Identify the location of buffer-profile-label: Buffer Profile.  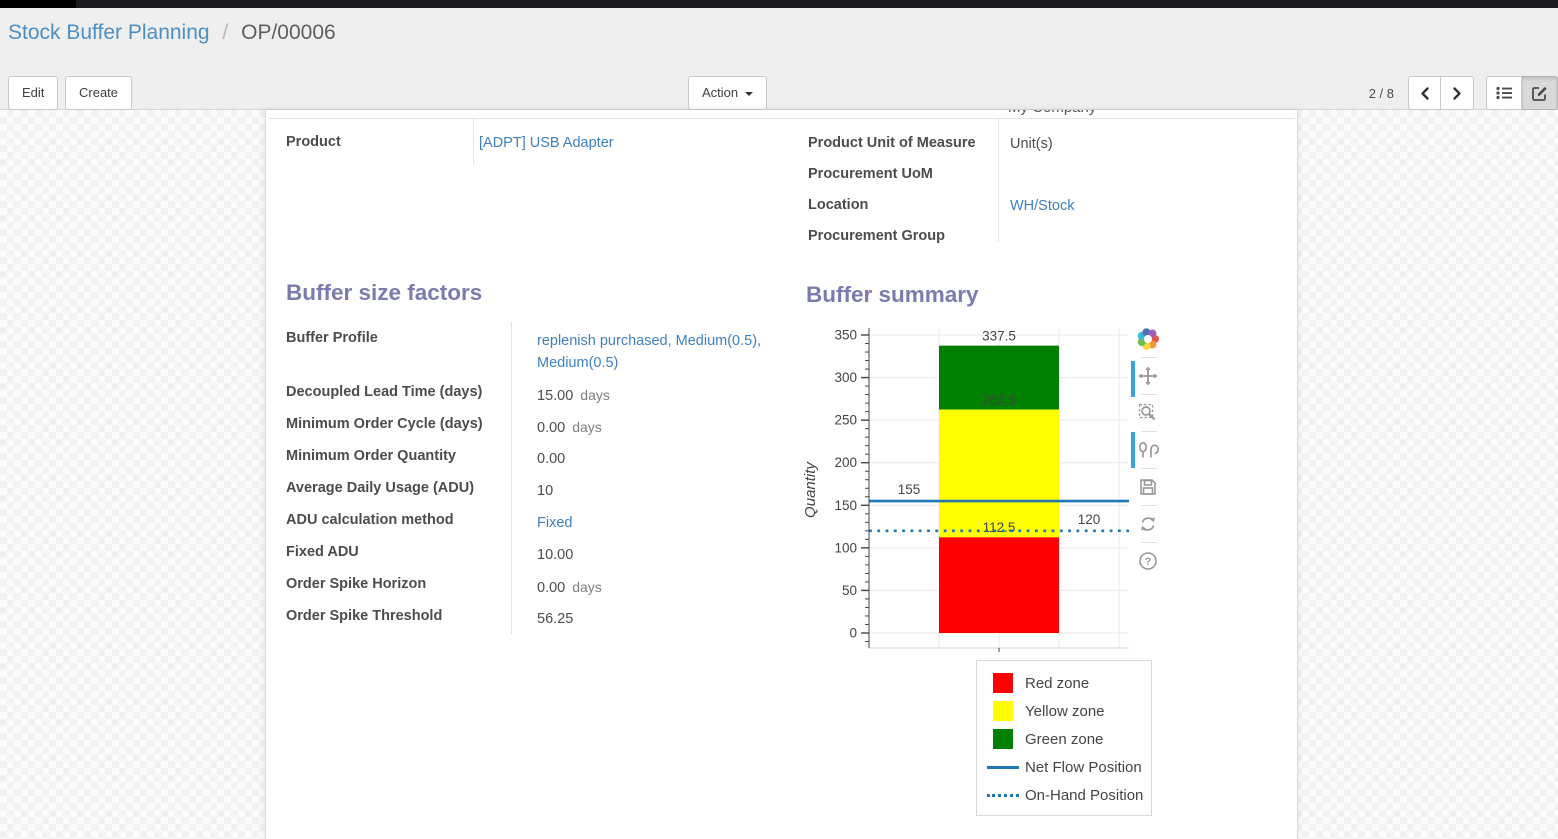
(332, 338).